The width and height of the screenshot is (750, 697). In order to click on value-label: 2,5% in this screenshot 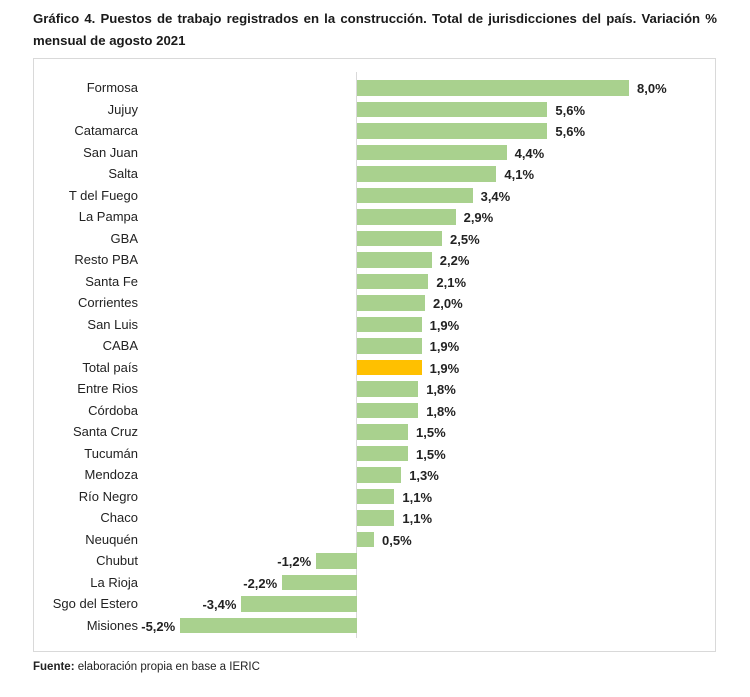, I will do `click(465, 239)`.